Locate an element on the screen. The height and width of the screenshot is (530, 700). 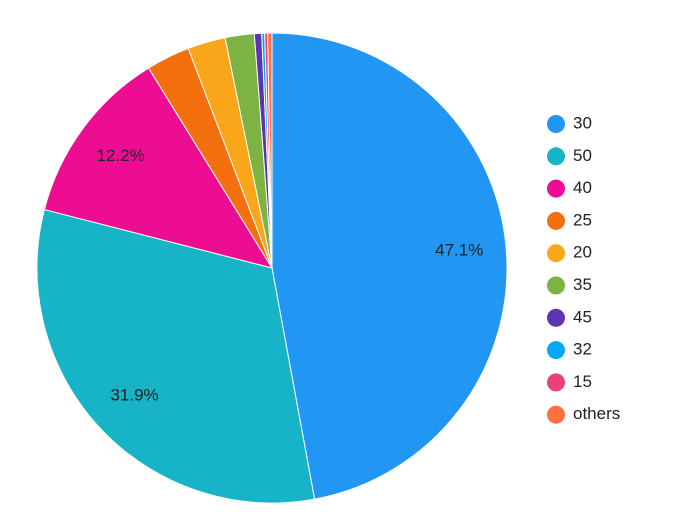
legend-label: 32 is located at coordinates (582, 349).